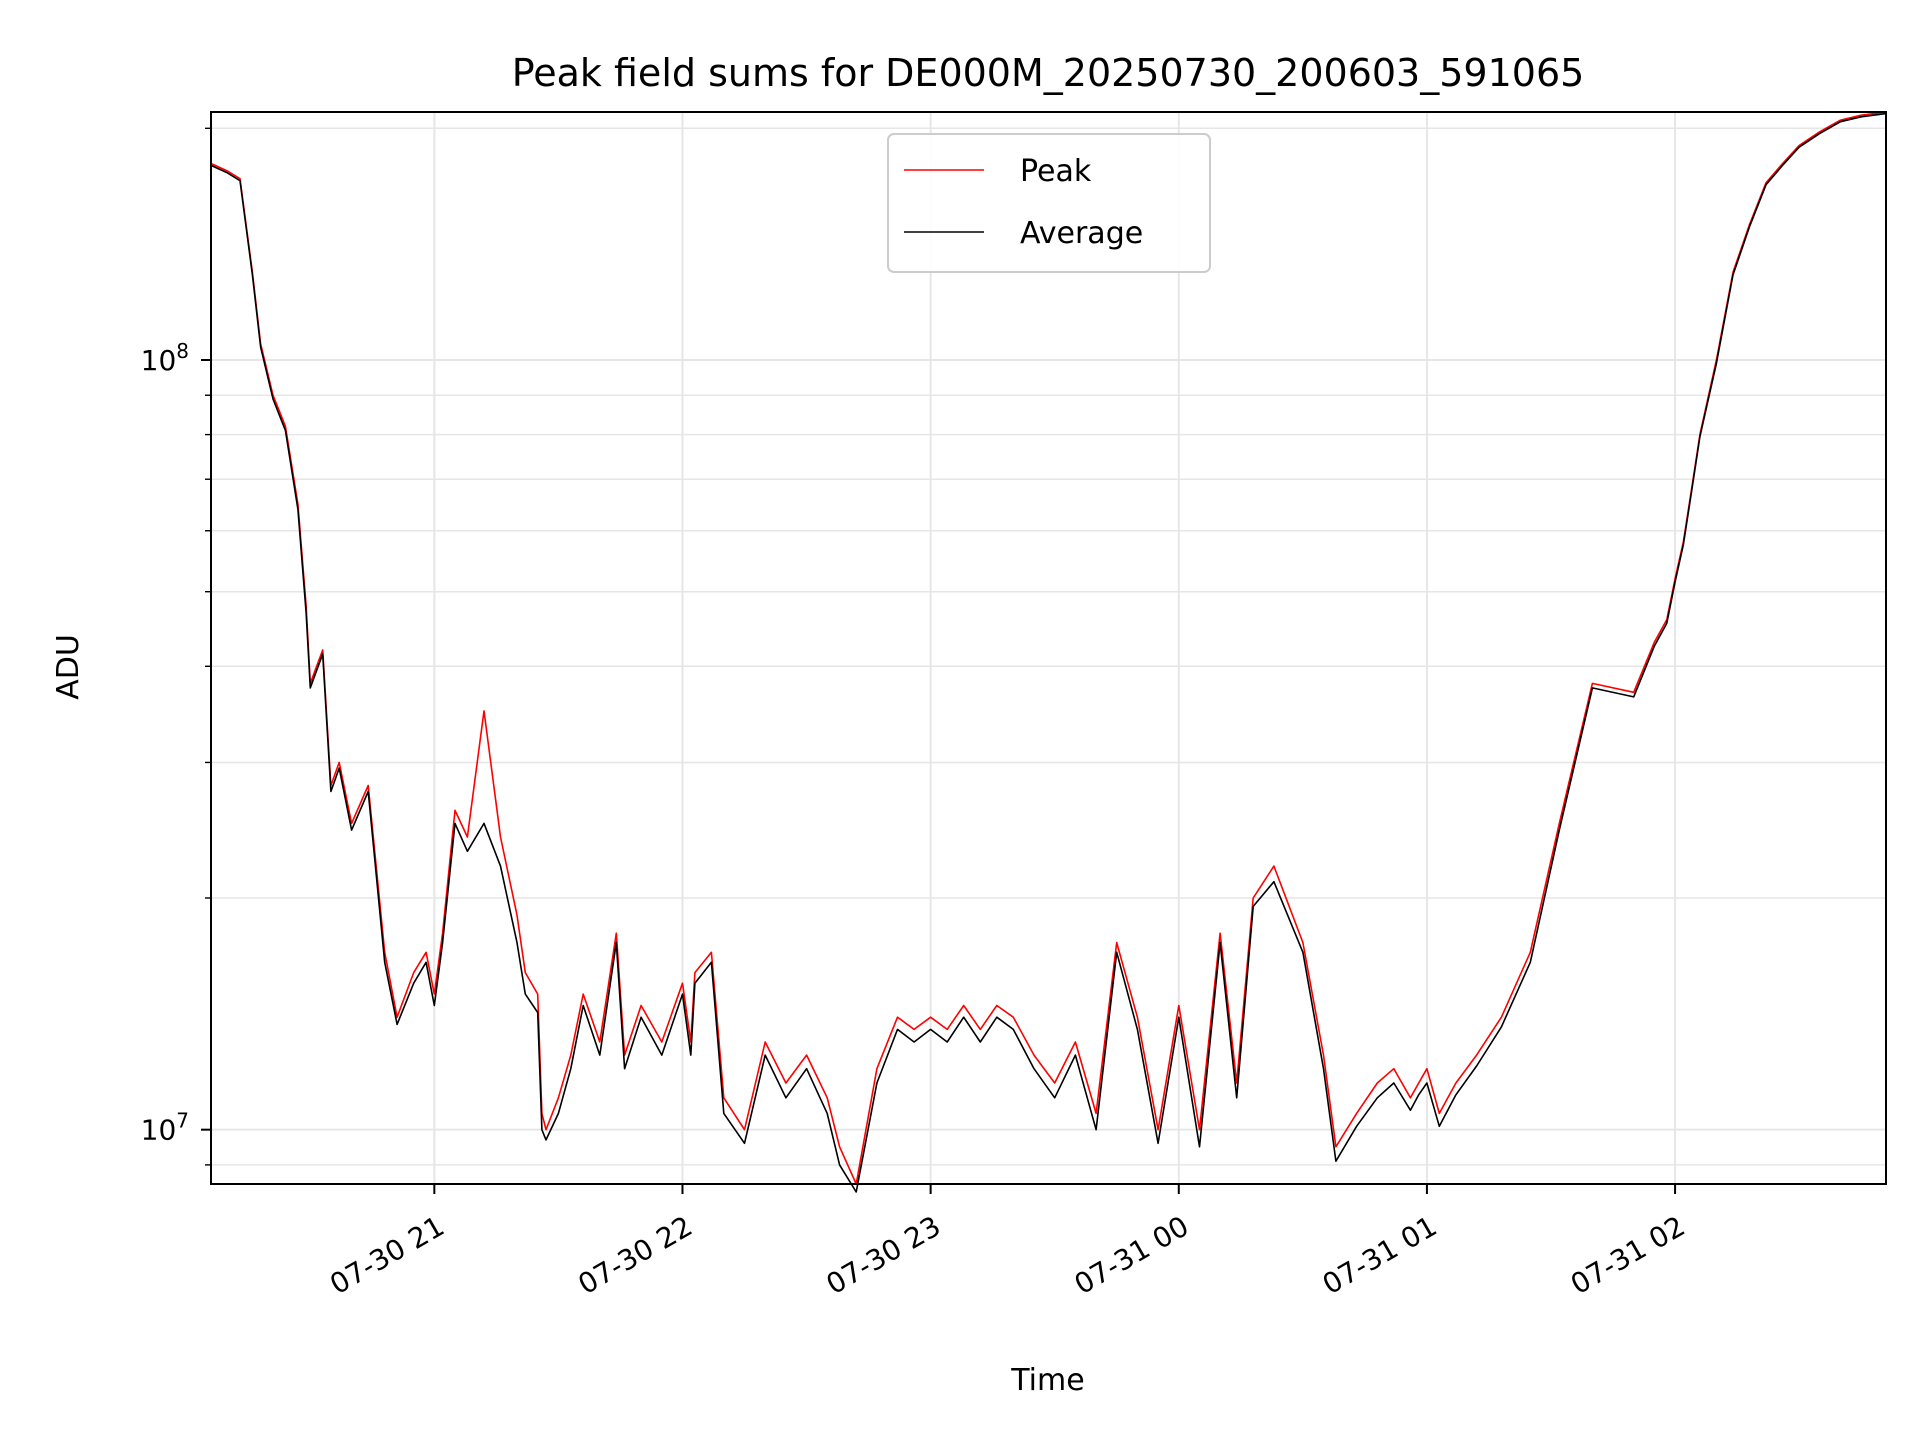 Image resolution: width=1920 pixels, height=1440 pixels. What do you see at coordinates (165, 358) in the screenshot?
I see `y-tick-label: 10⁸` at bounding box center [165, 358].